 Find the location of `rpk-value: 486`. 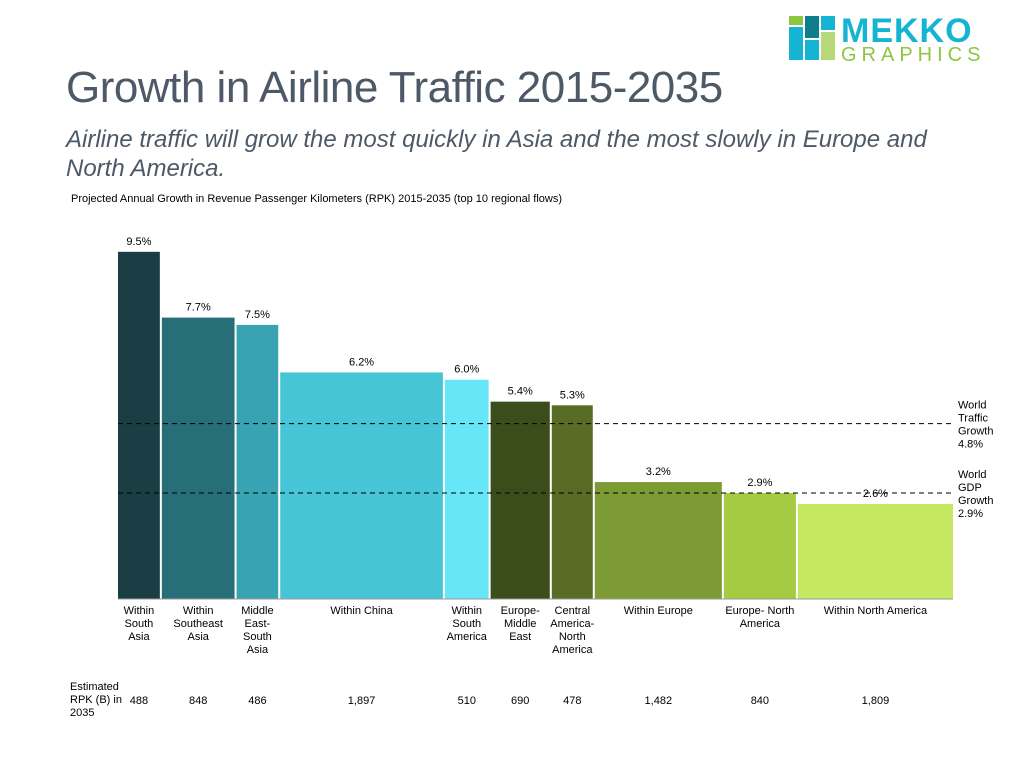

rpk-value: 486 is located at coordinates (257, 701).